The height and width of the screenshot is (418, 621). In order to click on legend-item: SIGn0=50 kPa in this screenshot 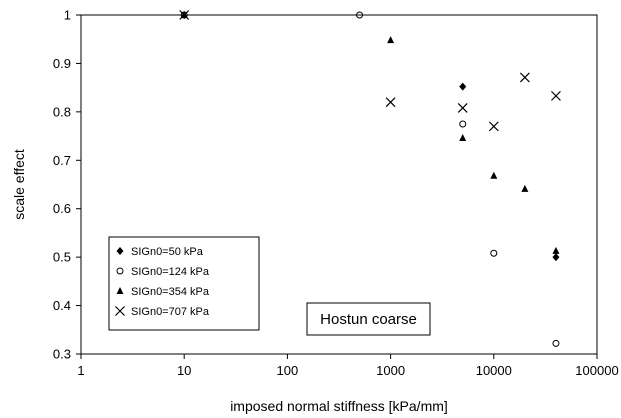, I will do `click(160, 252)`.